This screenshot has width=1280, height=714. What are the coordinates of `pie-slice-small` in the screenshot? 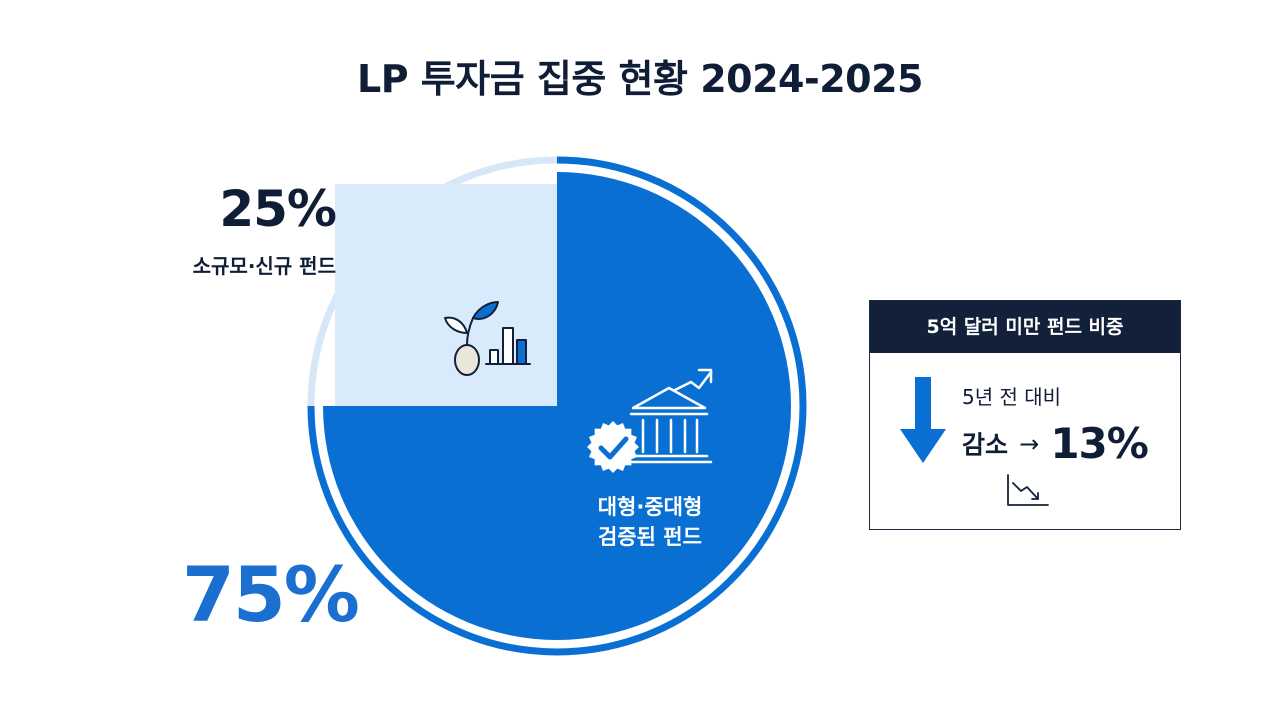 It's located at (446, 295).